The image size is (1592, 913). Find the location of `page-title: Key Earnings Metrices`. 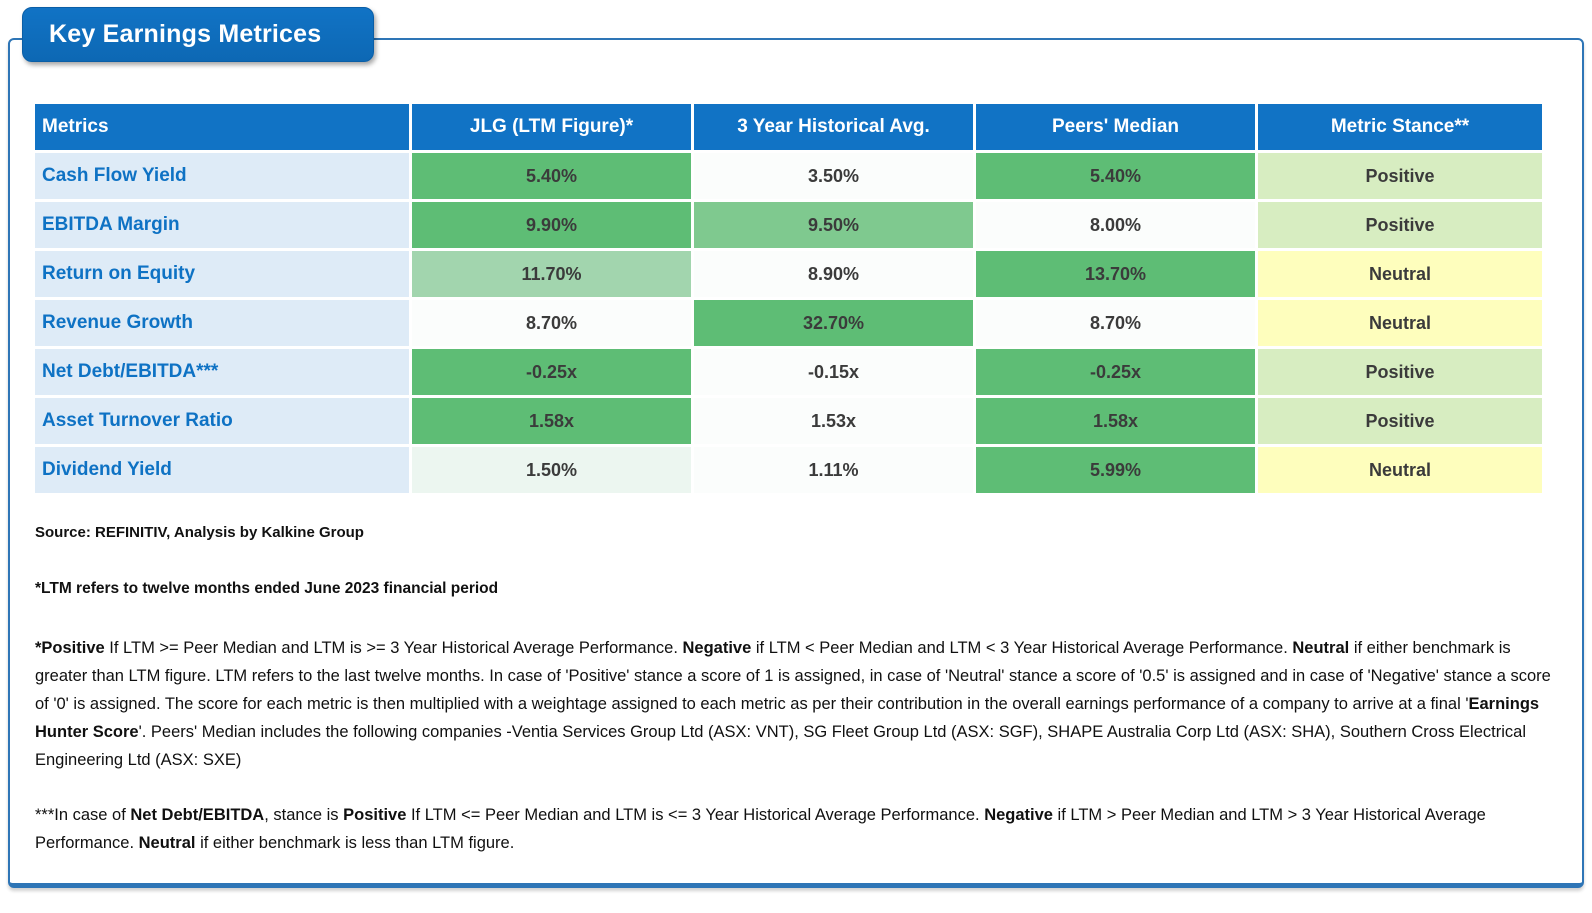

page-title: Key Earnings Metrices is located at coordinates (198, 34).